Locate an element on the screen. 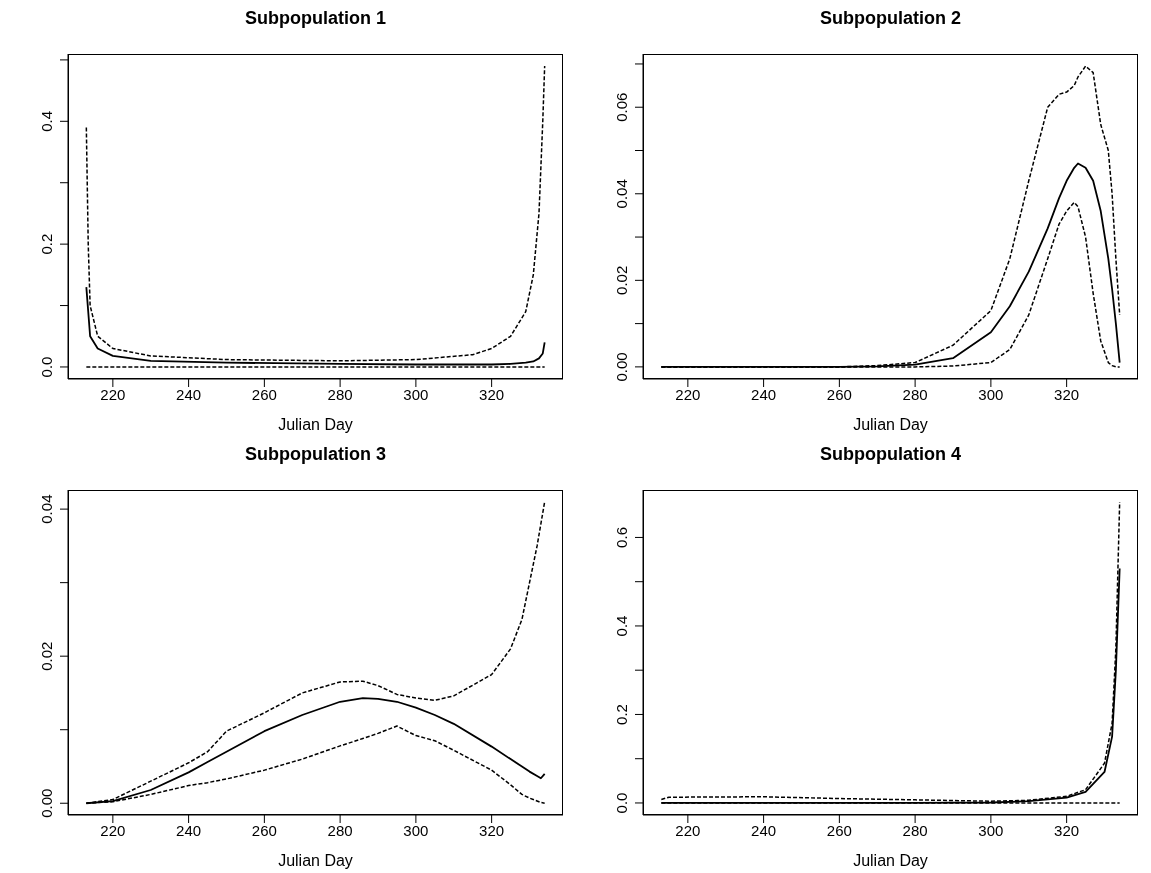 Image resolution: width=1151 pixels, height=873 pixels. chart-title: Subpopulation 4 is located at coordinates (890, 455).